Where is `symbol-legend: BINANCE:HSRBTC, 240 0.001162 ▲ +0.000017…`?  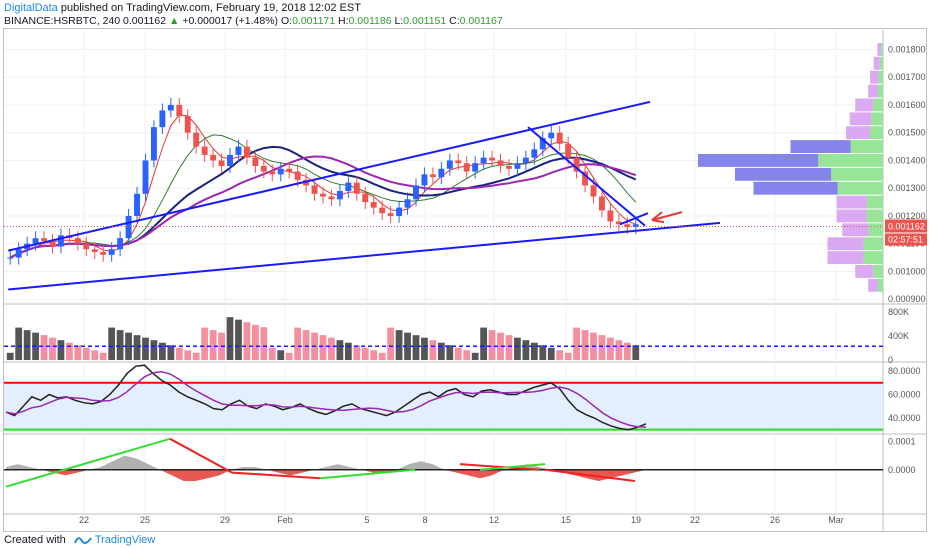
symbol-legend: BINANCE:HSRBTC, 240 0.001162 ▲ +0.000017… is located at coordinates (253, 21).